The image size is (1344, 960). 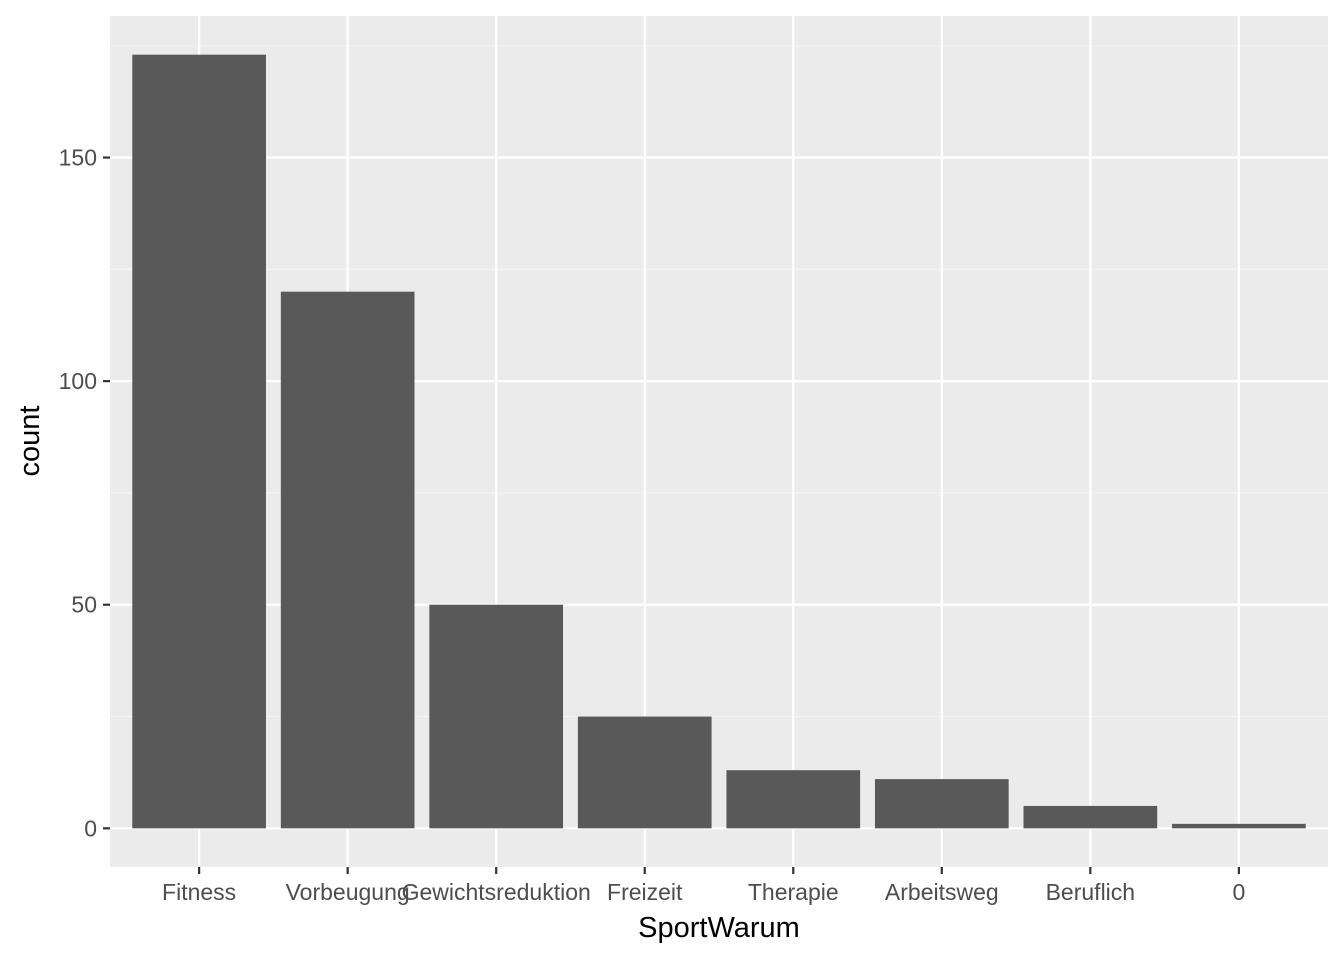 I want to click on y-tick-label: 100, so click(x=78, y=381).